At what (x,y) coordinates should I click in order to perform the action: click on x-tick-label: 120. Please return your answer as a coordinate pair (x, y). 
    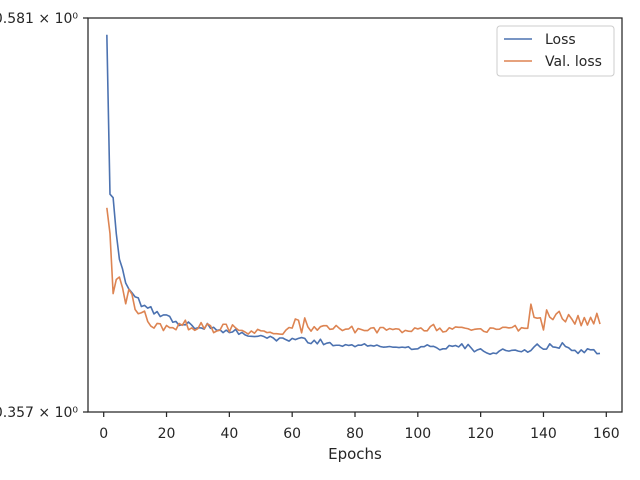
    Looking at the image, I should click on (480, 434).